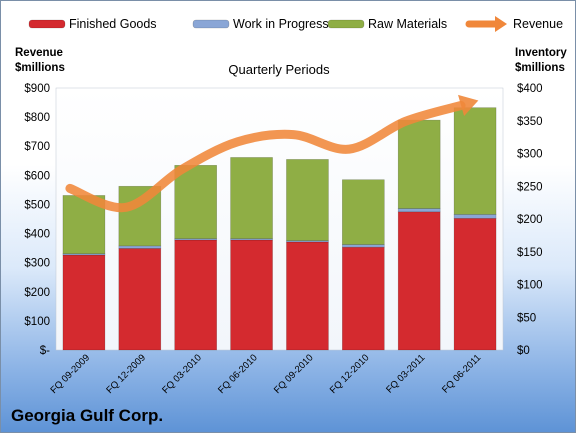  I want to click on right-tick-label: $100, so click(530, 286).